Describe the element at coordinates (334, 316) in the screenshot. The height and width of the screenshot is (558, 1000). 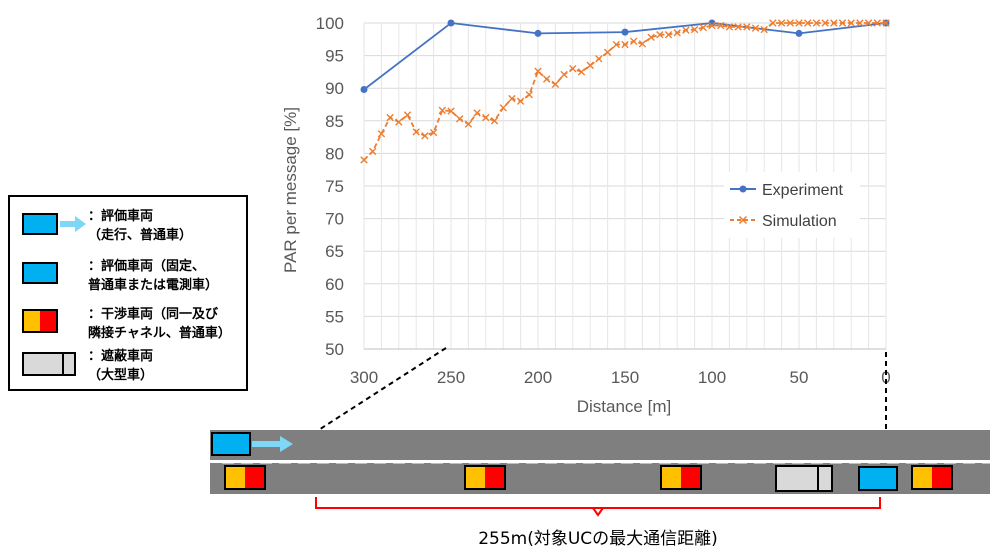
I see `y-tick-label: 55` at that location.